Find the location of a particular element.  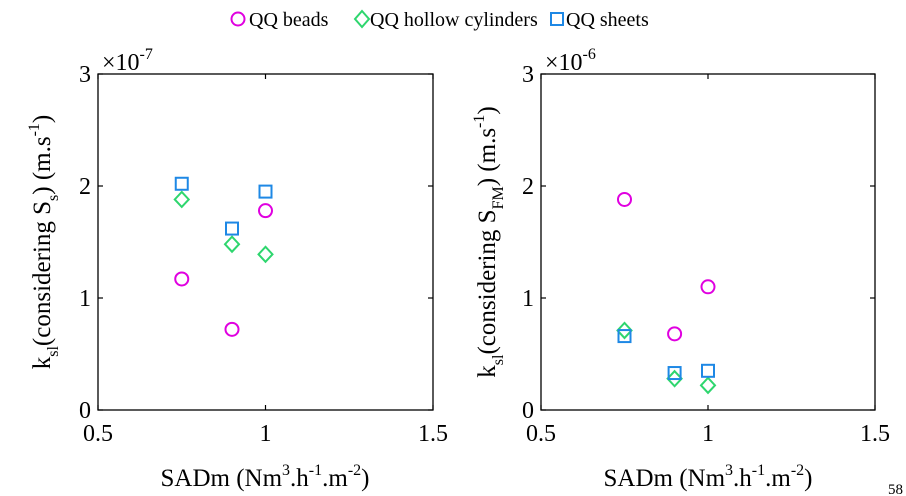

legend-item-sheets: QQ sheets is located at coordinates (599, 20).